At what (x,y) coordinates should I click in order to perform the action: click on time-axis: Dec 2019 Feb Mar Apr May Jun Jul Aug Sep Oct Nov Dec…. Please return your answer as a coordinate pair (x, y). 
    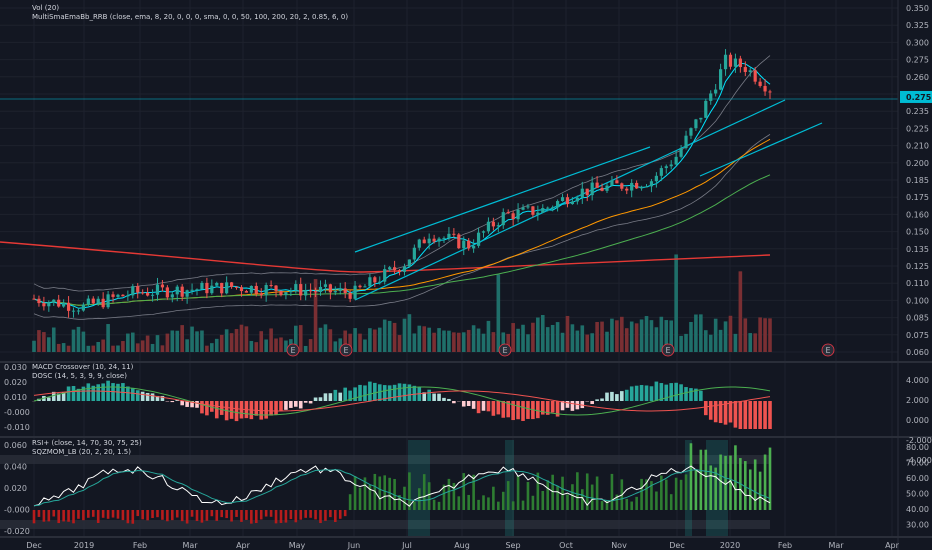
    Looking at the image, I should click on (462, 545).